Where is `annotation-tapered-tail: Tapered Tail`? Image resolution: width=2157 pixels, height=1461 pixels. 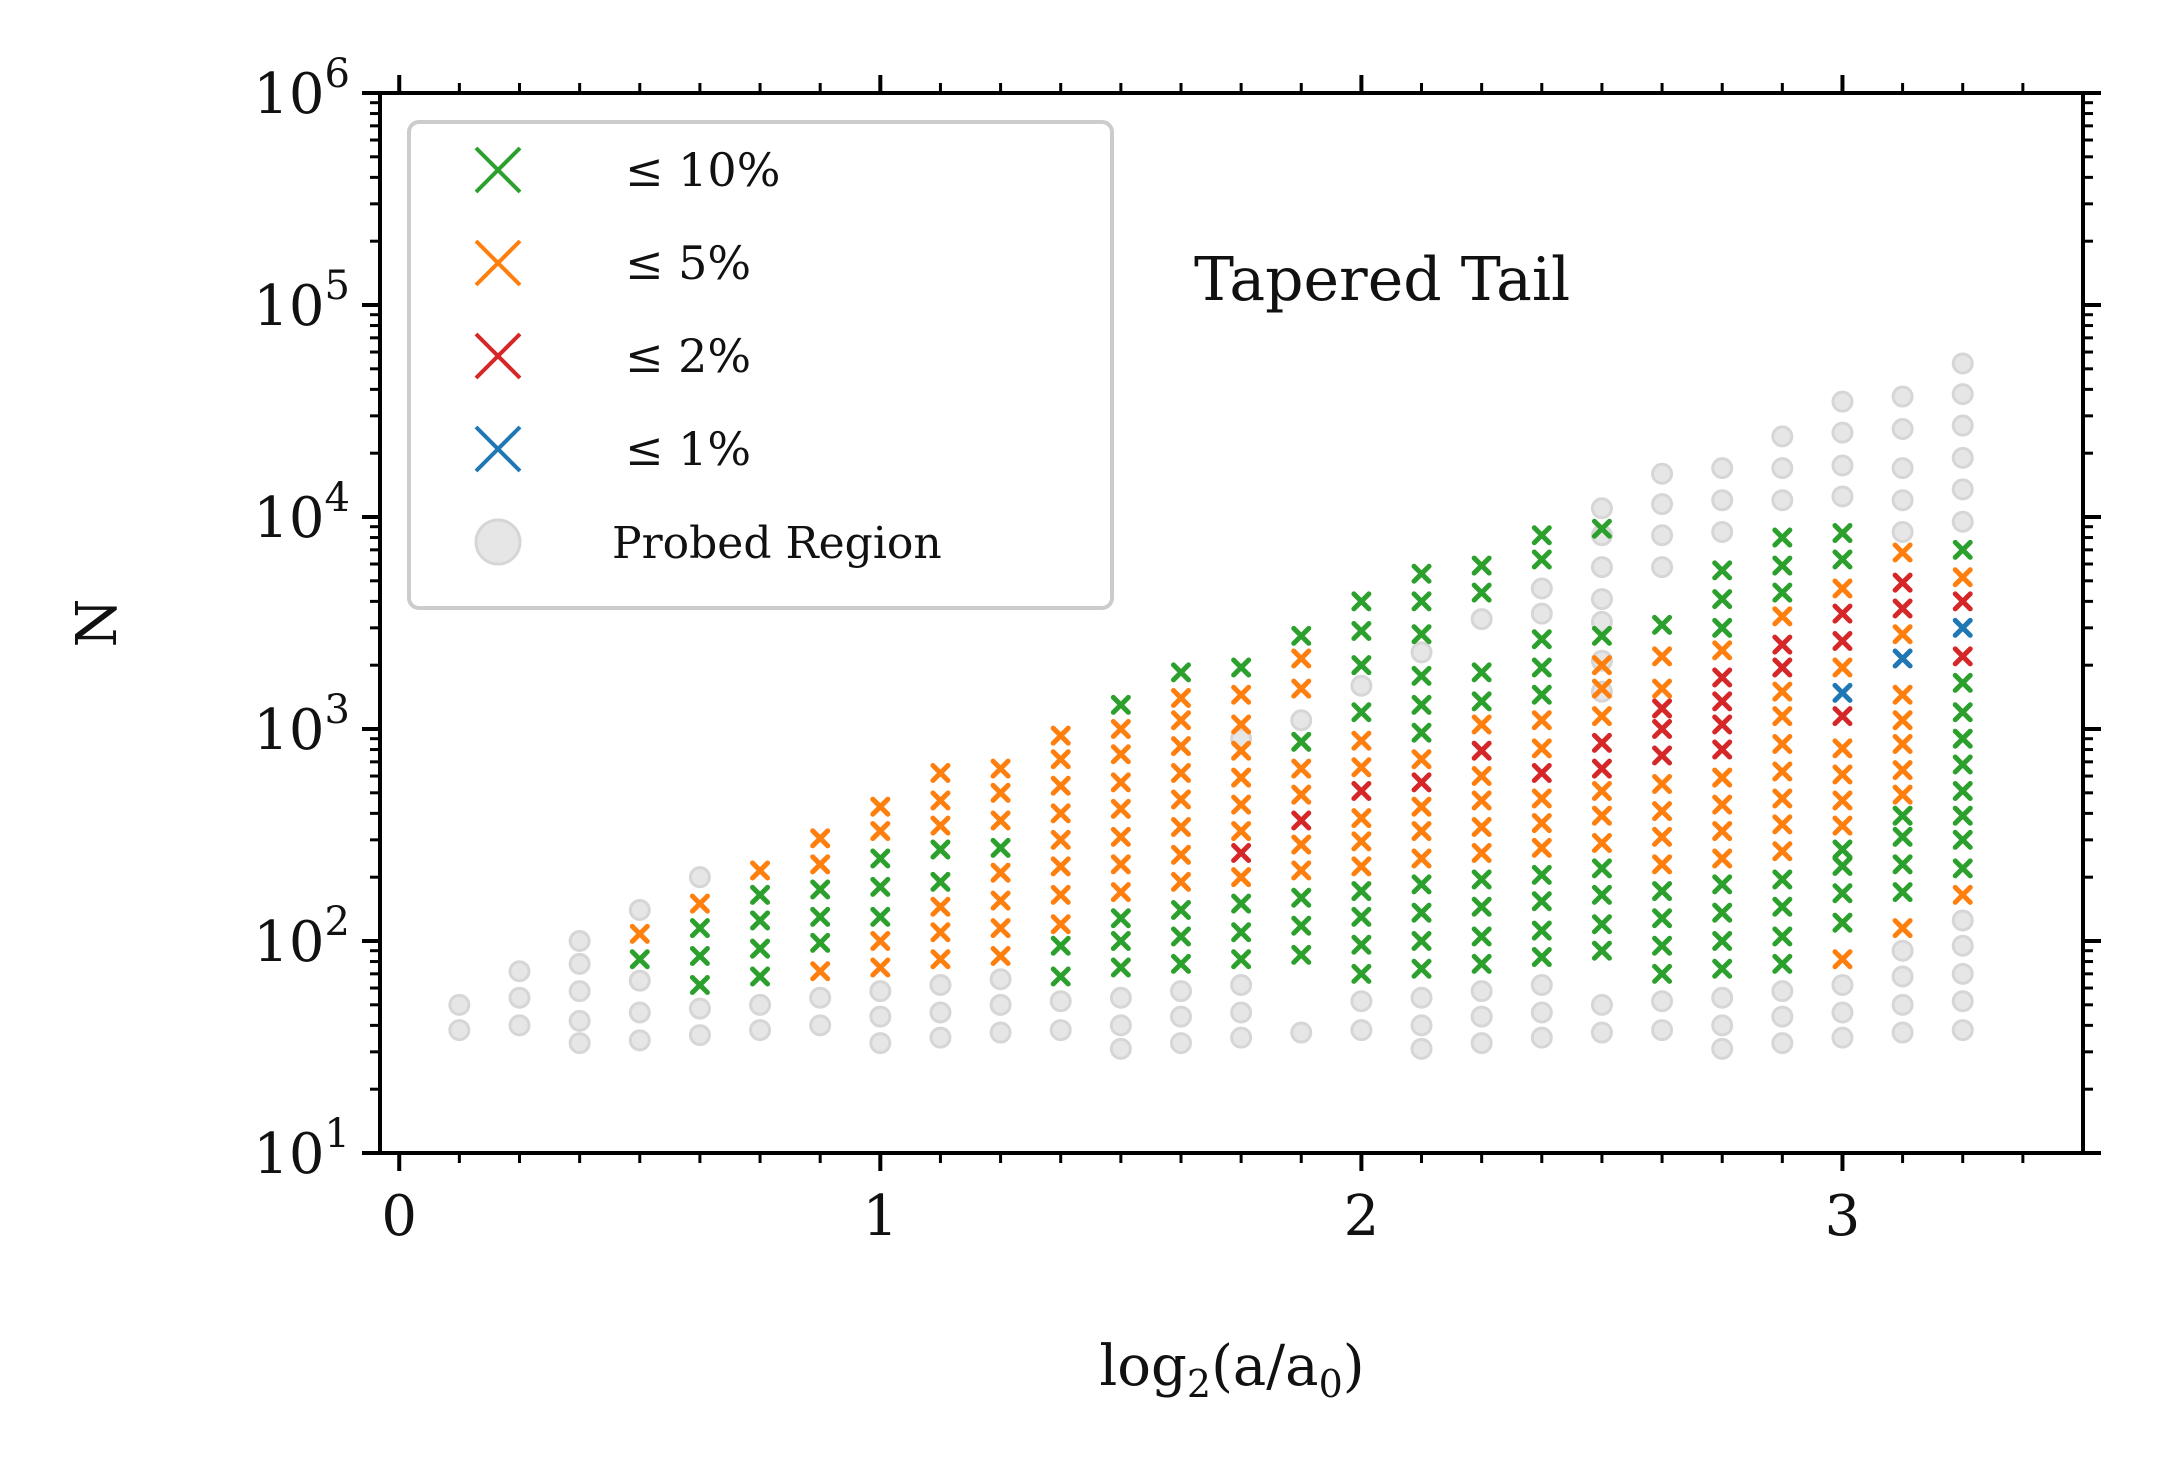 annotation-tapered-tail: Tapered Tail is located at coordinates (1382, 280).